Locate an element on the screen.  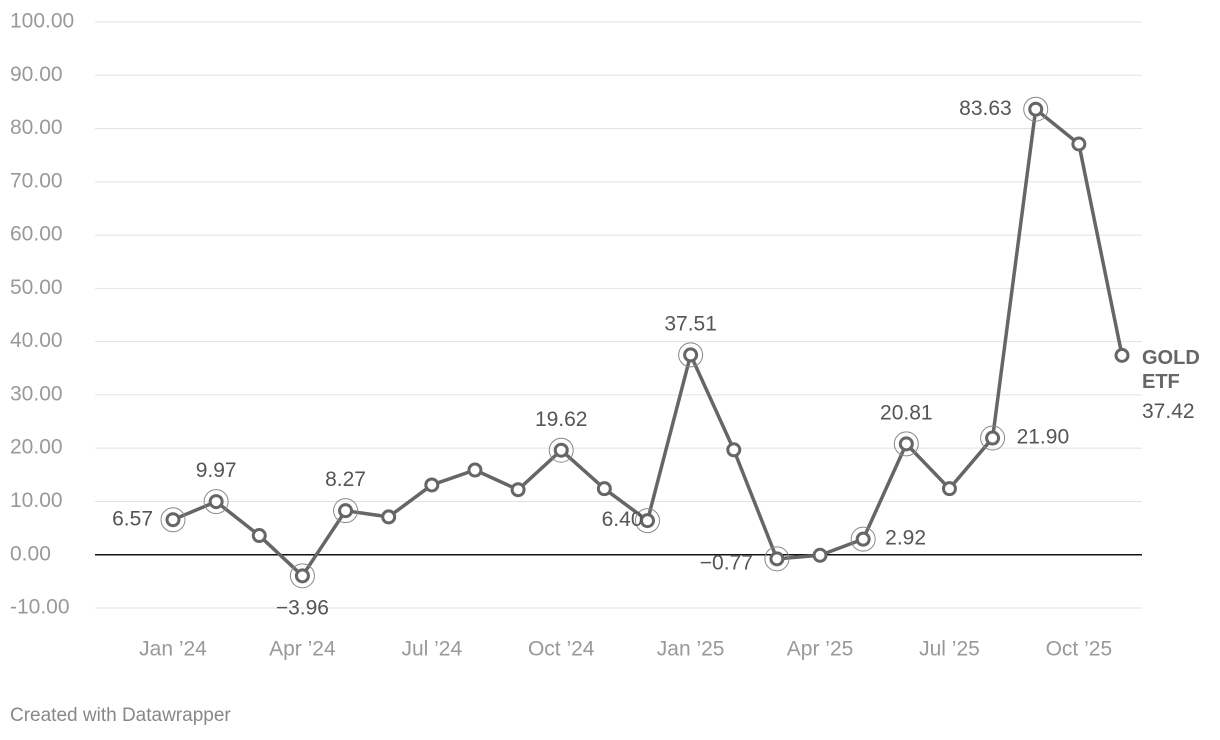
y-tick-label: 90.00 is located at coordinates (36, 74).